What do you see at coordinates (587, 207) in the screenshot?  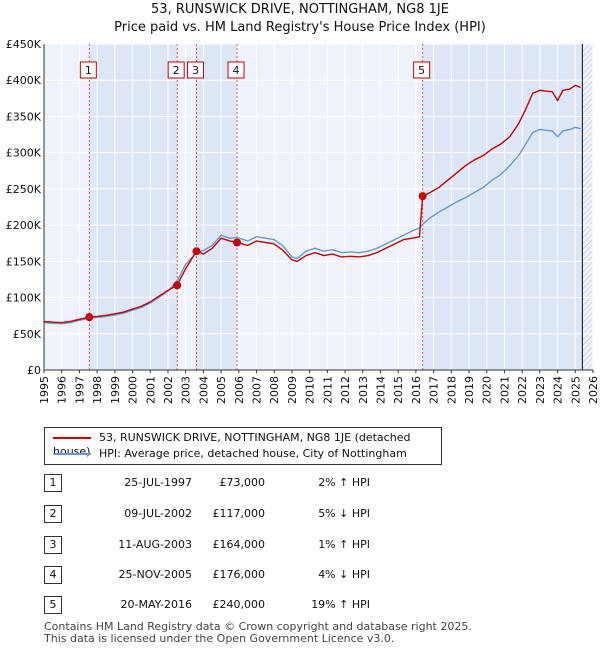 I see `forecast-hatch` at bounding box center [587, 207].